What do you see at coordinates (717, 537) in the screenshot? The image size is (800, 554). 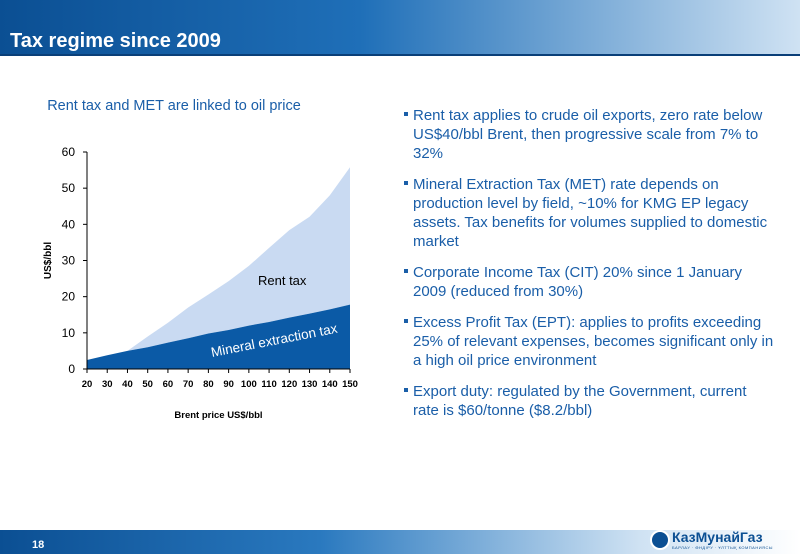 I see `logo-text: КазМунайГаз` at bounding box center [717, 537].